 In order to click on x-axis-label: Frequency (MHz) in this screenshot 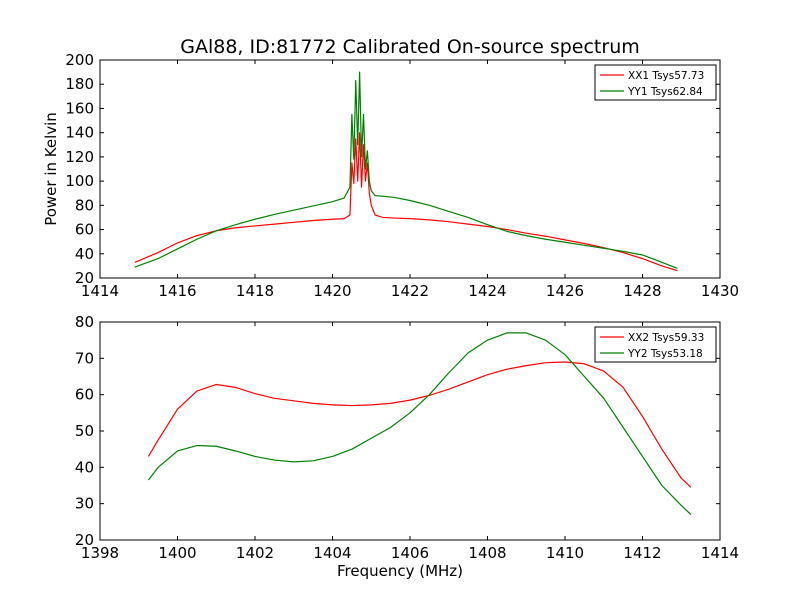, I will do `click(400, 571)`.